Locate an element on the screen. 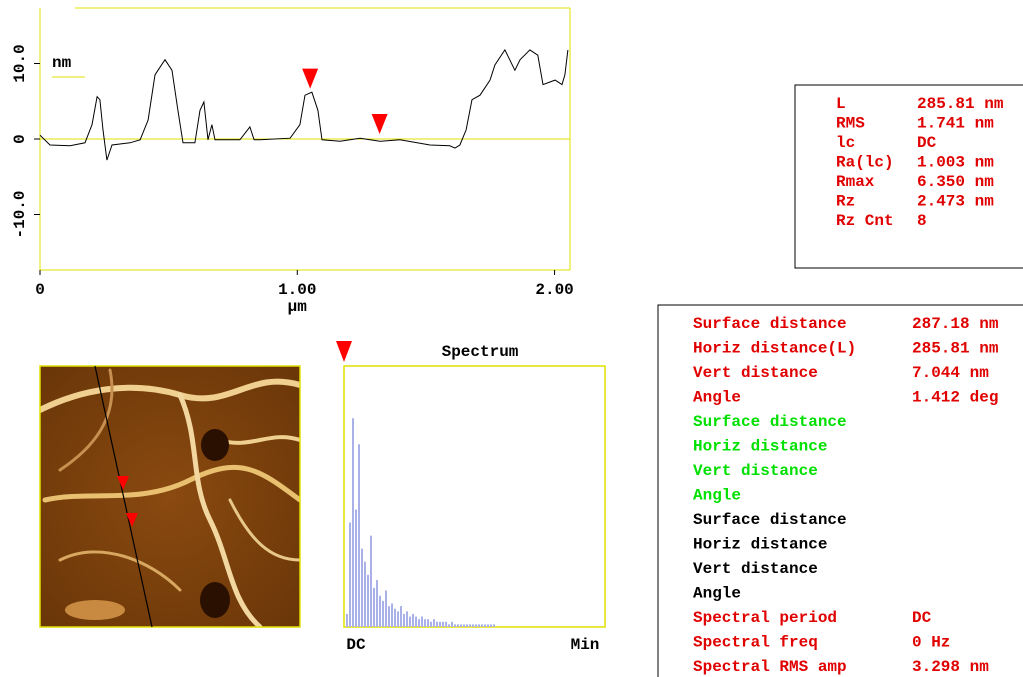 This screenshot has height=677, width=1023. roughness-label: L is located at coordinates (841, 104).